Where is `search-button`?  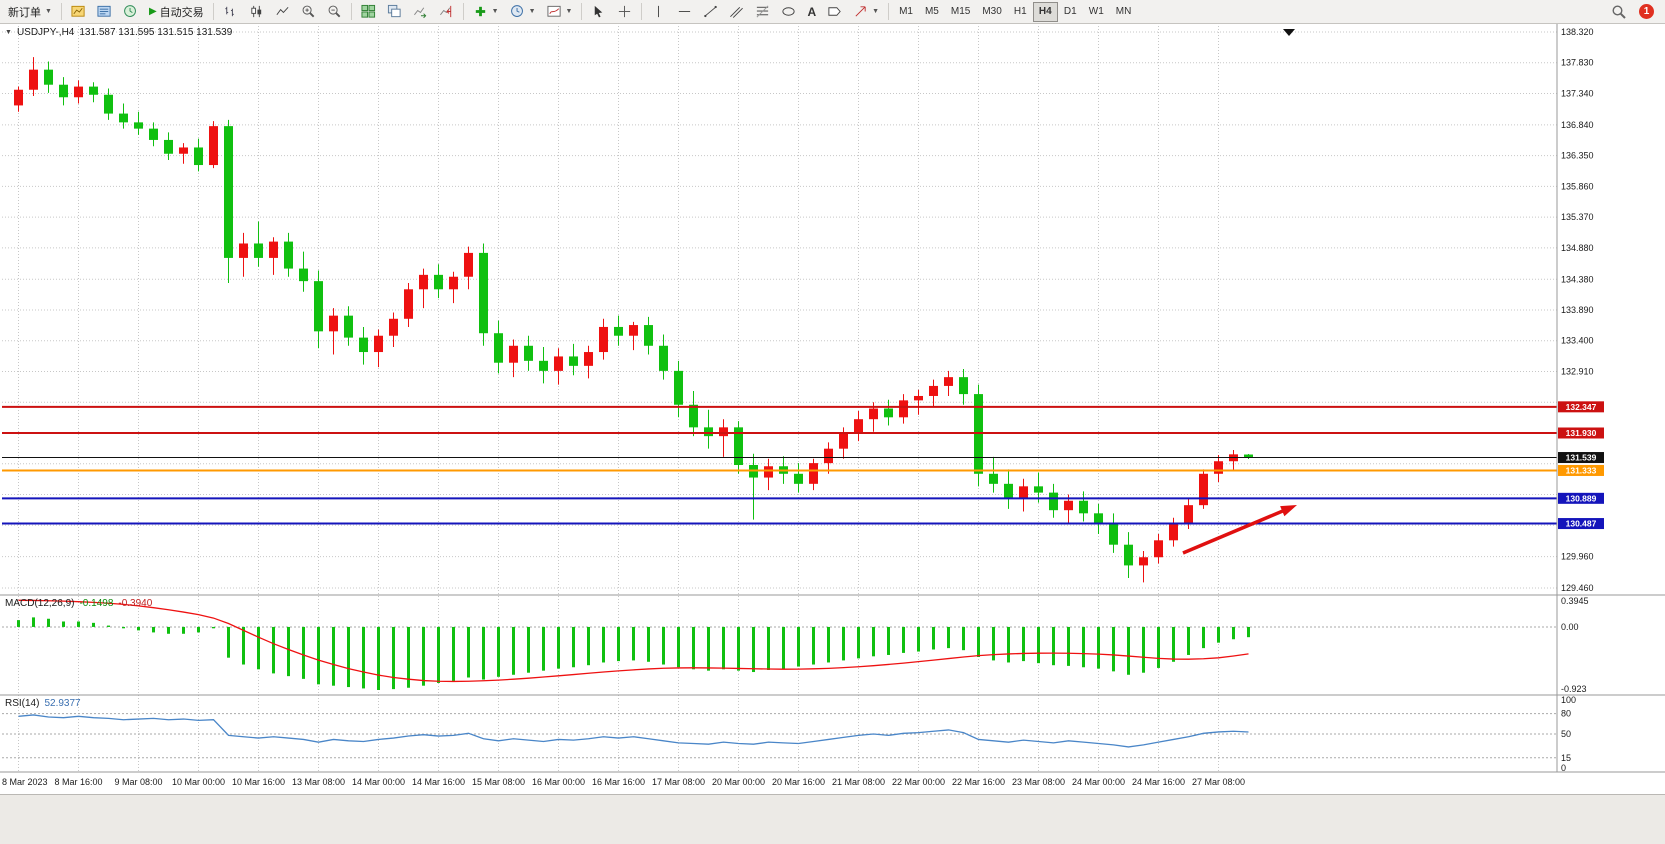
search-button is located at coordinates (1619, 12).